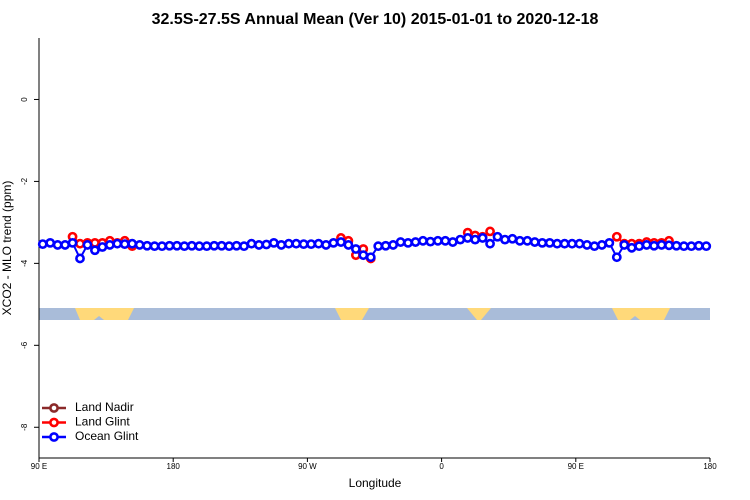 The height and width of the screenshot is (500, 750). Describe the element at coordinates (24, 263) in the screenshot. I see `y-tick-label: -4` at that location.